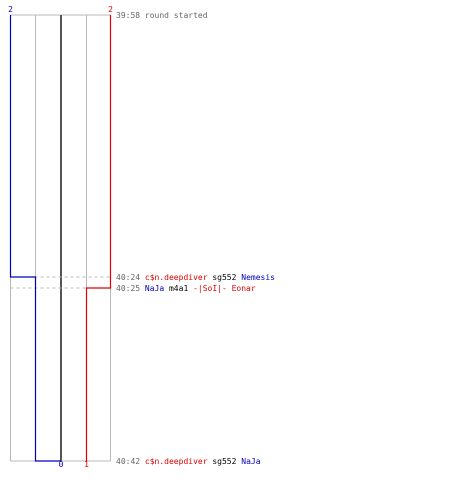  Describe the element at coordinates (130, 461) in the screenshot. I see `event-time: 40:42` at that location.